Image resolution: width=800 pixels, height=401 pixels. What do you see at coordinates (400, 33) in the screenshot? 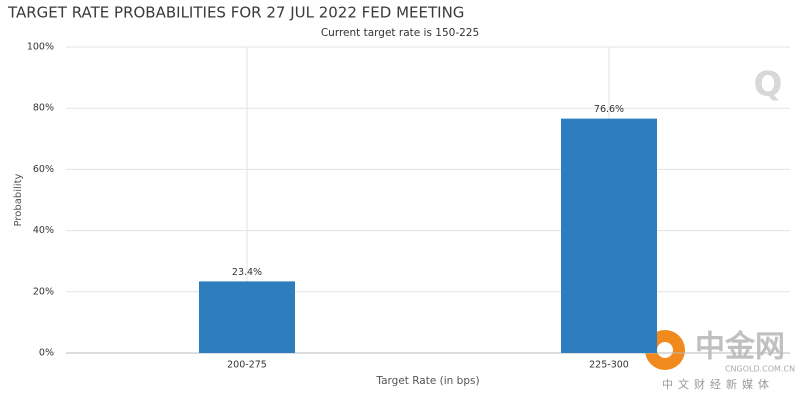
I see `chart-subtitle: Current target rate is 150-225` at bounding box center [400, 33].